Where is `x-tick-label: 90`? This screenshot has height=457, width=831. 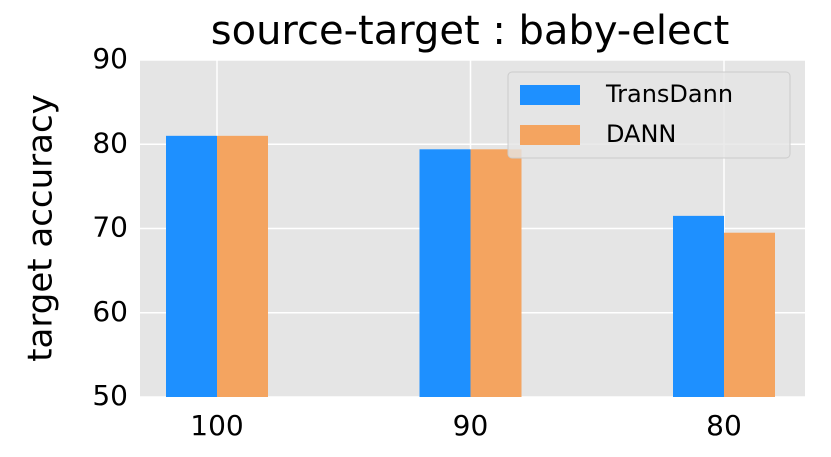
x-tick-label: 90 is located at coordinates (471, 425).